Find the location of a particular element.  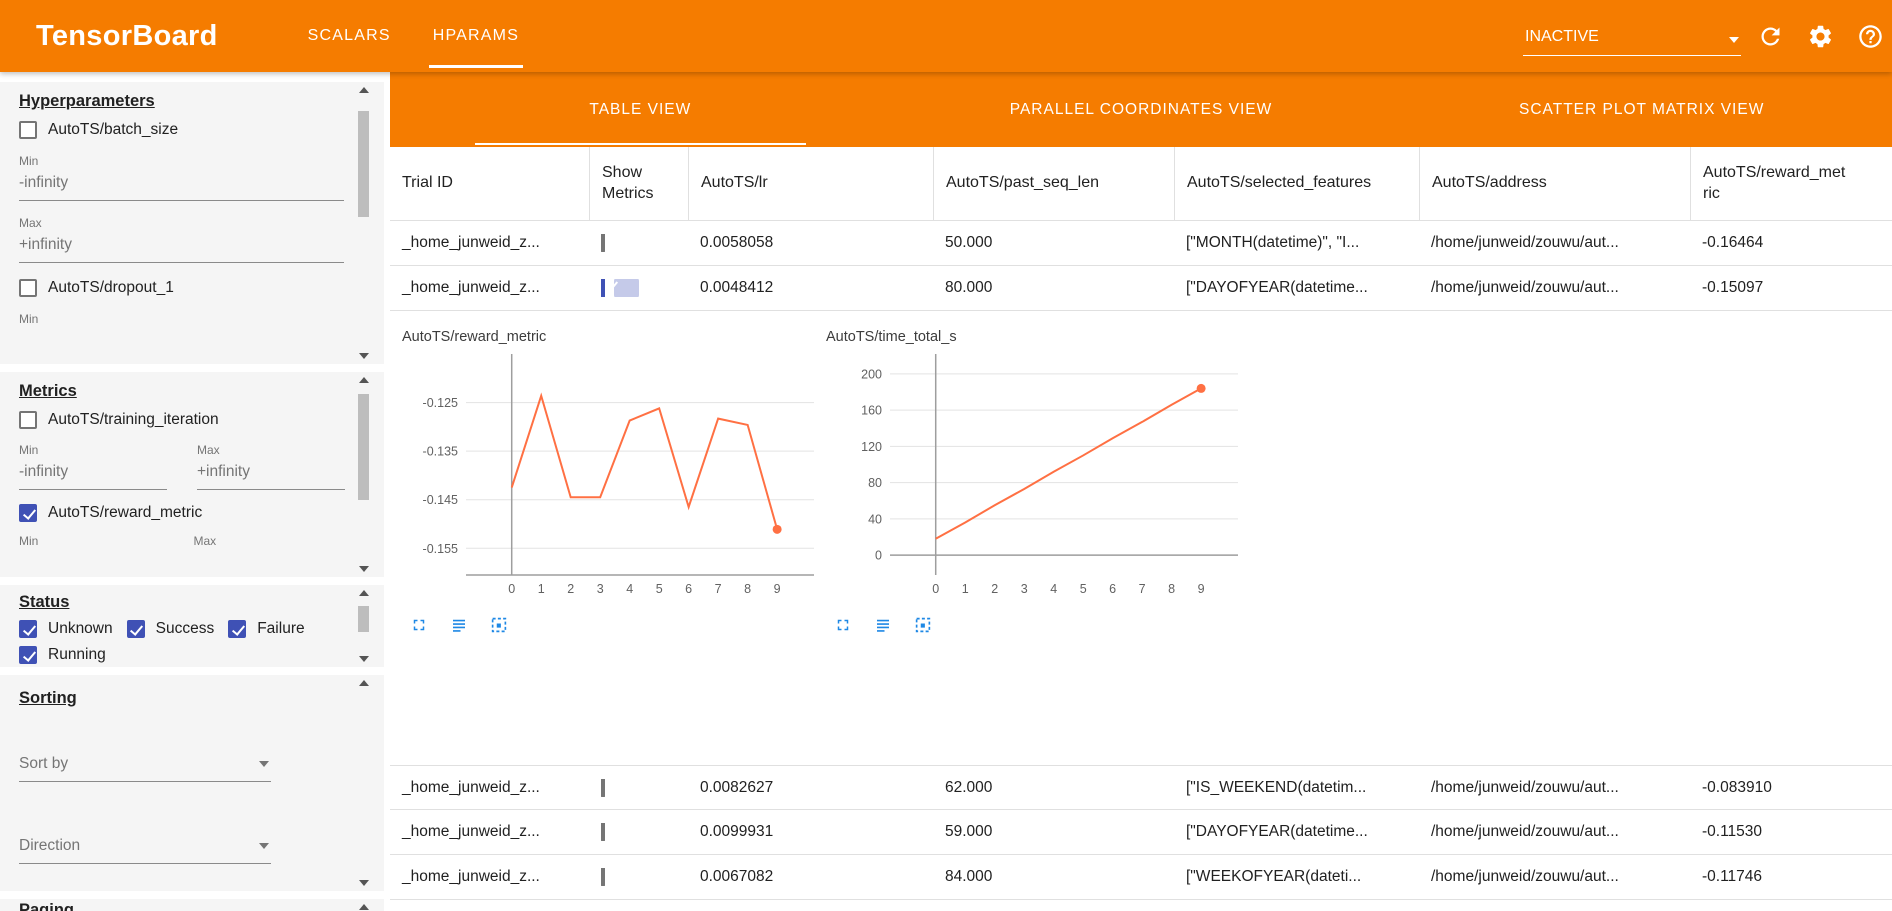

reward-metric-cell: -0.11530 is located at coordinates (1732, 831).